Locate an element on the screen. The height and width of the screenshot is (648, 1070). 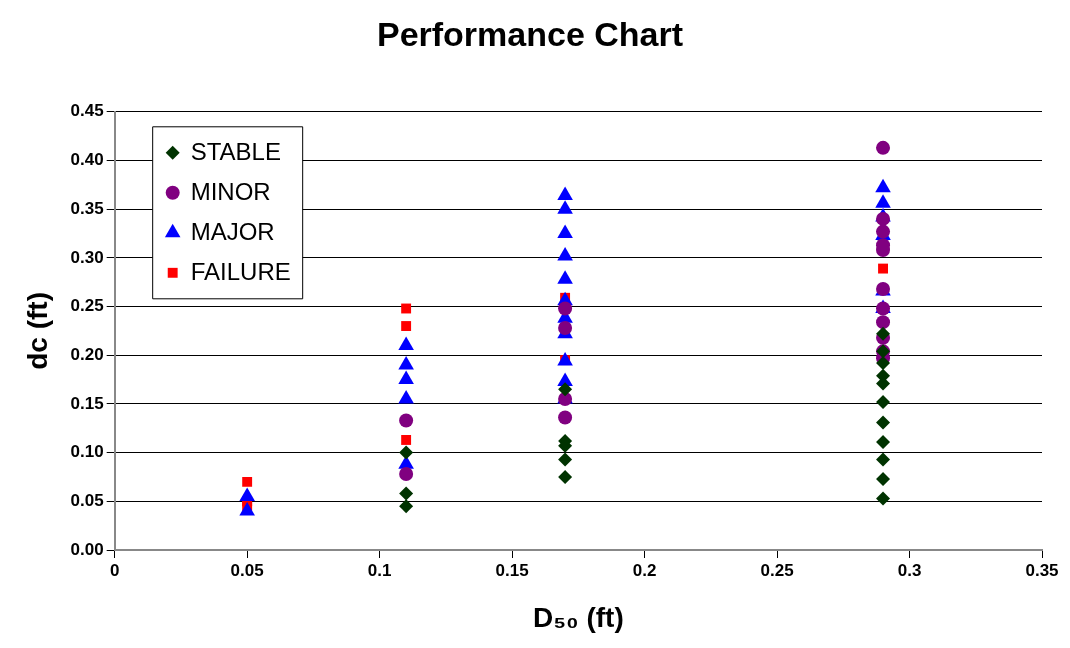
legend-label: FAILURE is located at coordinates (240, 272).